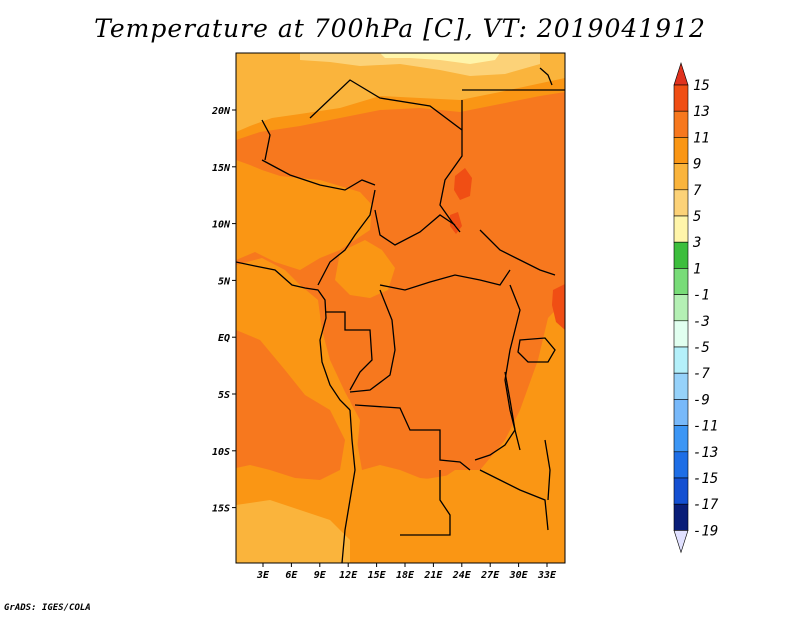  What do you see at coordinates (224, 338) in the screenshot?
I see `lat-tick-label: EQ` at bounding box center [224, 338].